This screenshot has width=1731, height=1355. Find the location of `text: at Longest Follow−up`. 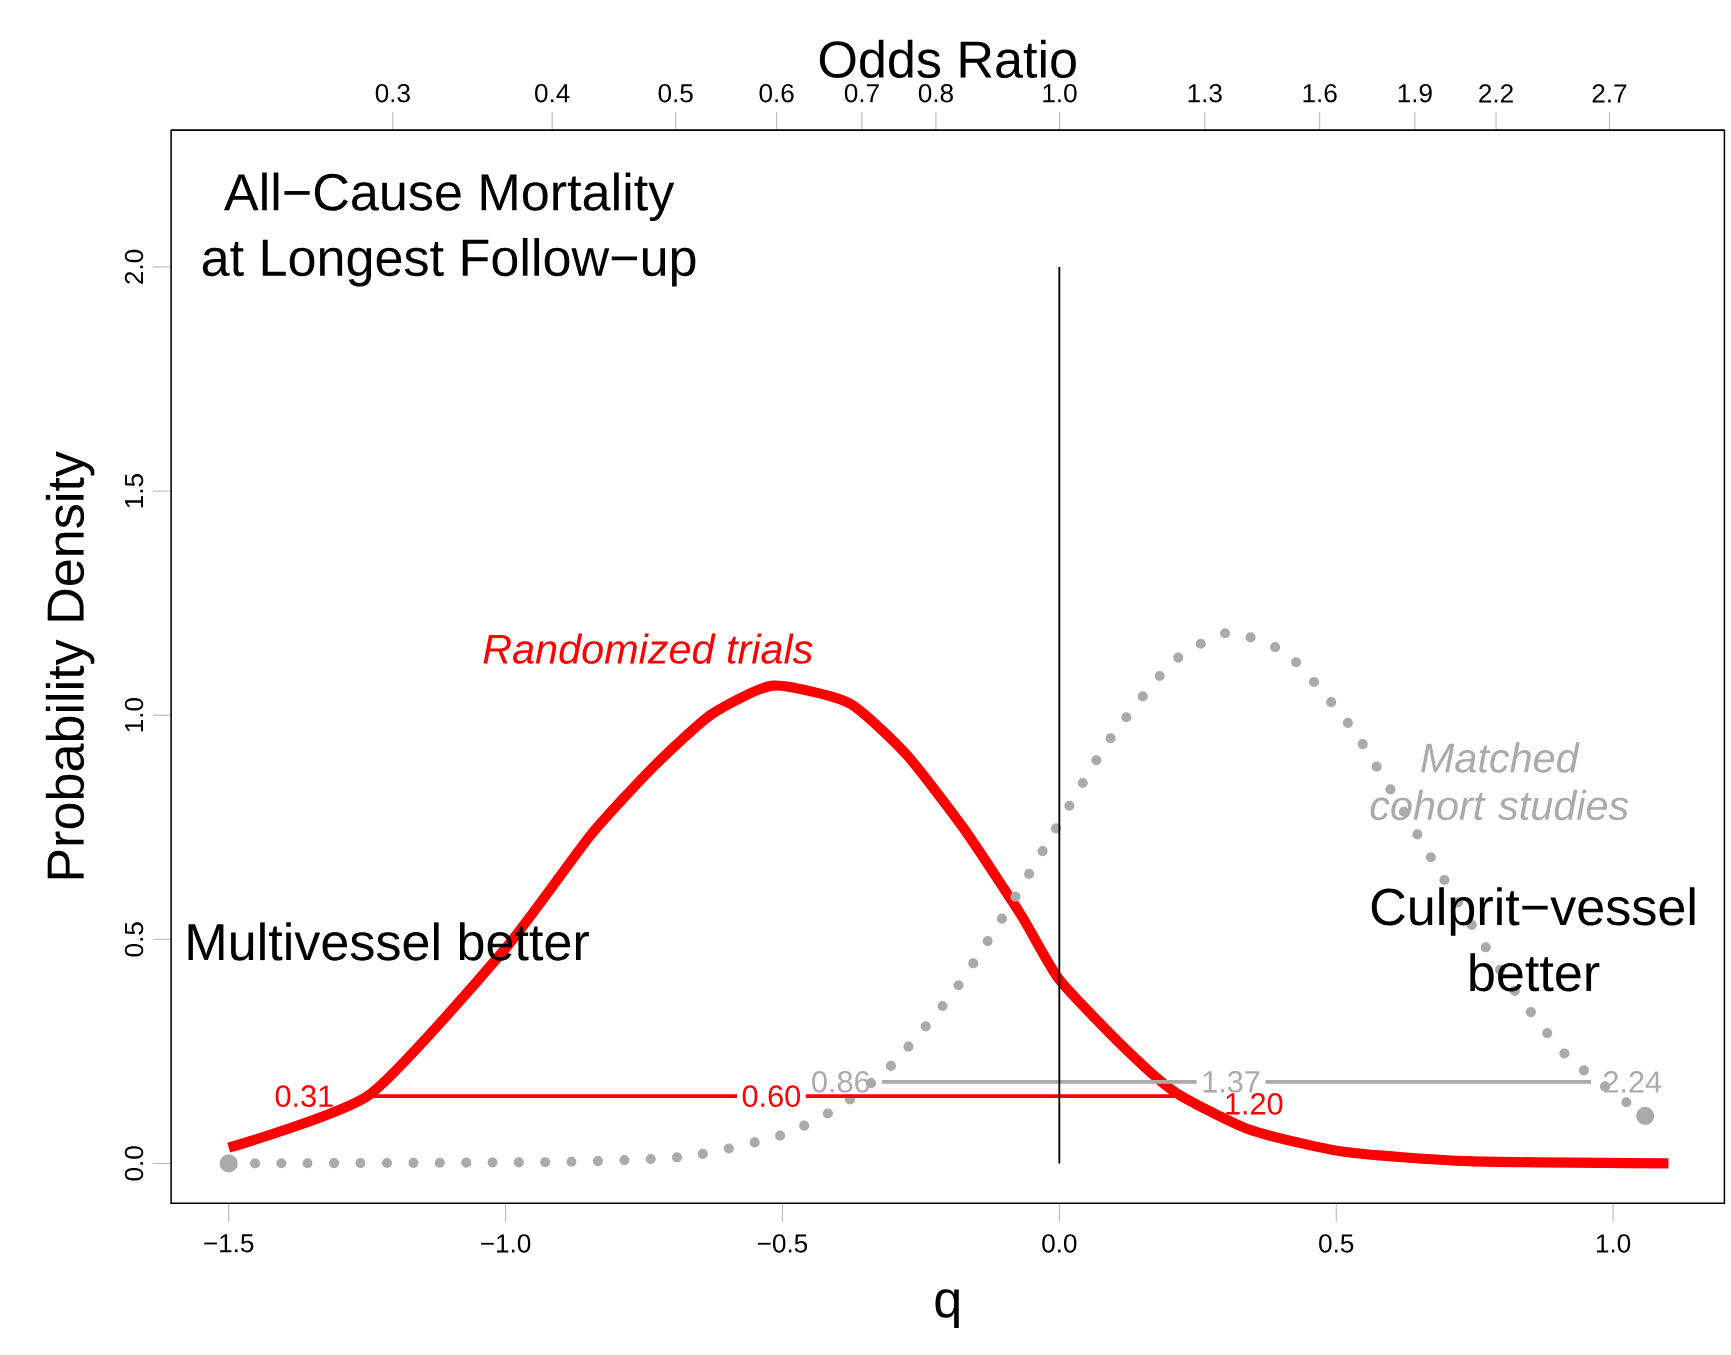

text: at Longest Follow−up is located at coordinates (449, 262).